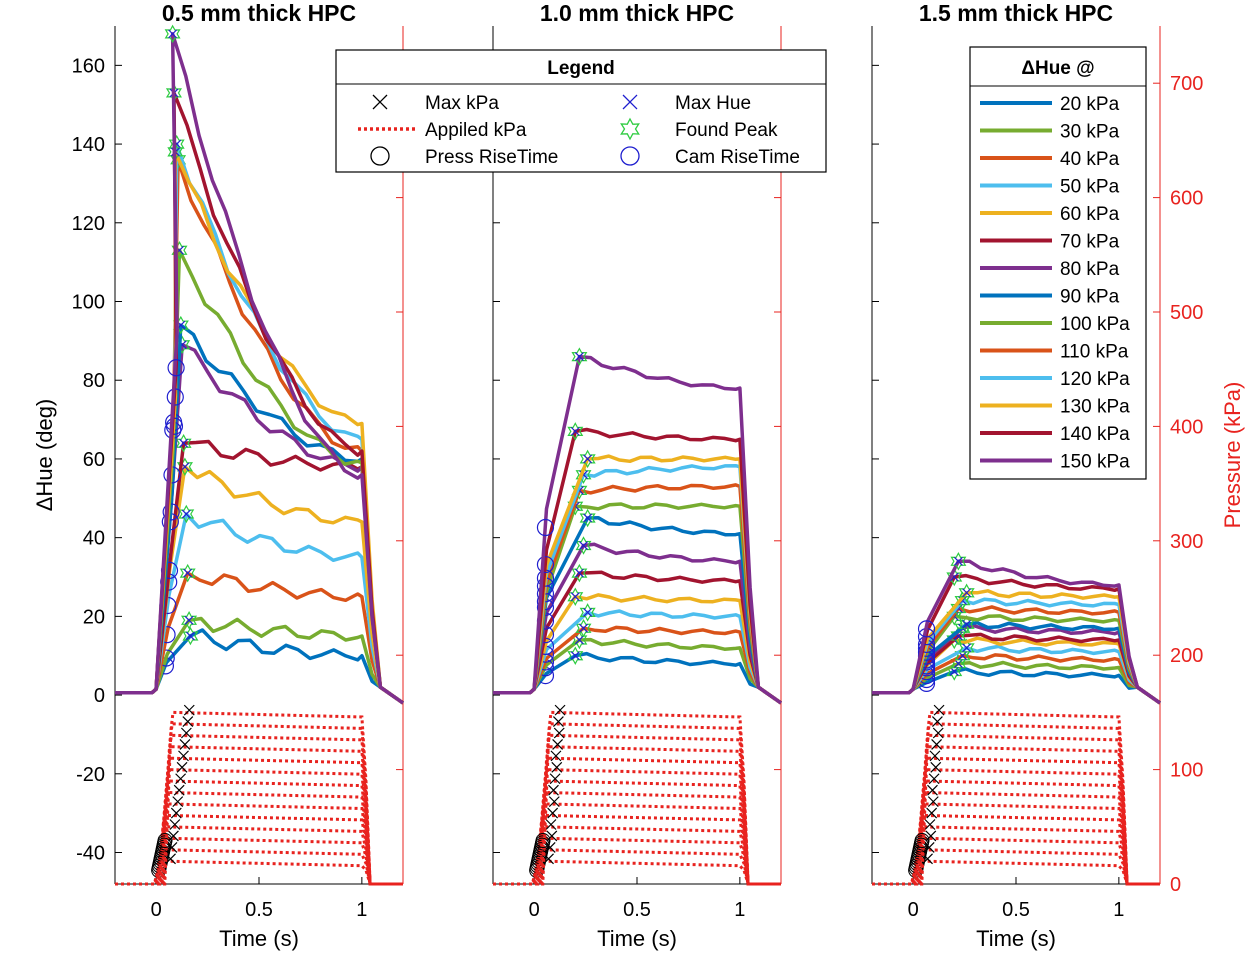 This screenshot has height=963, width=1253. What do you see at coordinates (630, 156) in the screenshot?
I see `legend-cam-risetime-symbol` at bounding box center [630, 156].